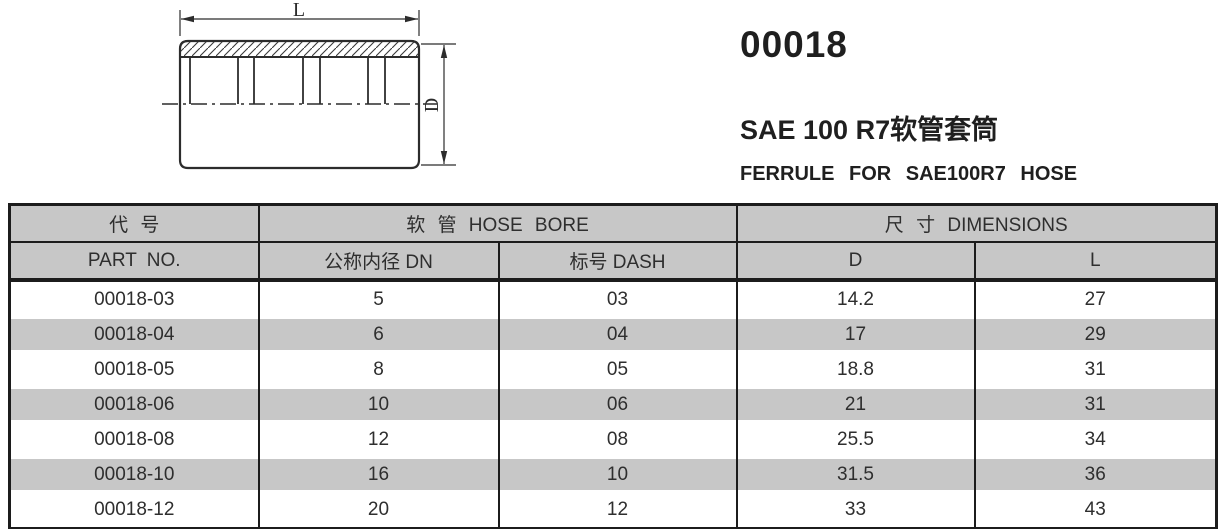 This screenshot has width=1226, height=529. Describe the element at coordinates (1095, 262) in the screenshot. I see `header-l: L` at that location.